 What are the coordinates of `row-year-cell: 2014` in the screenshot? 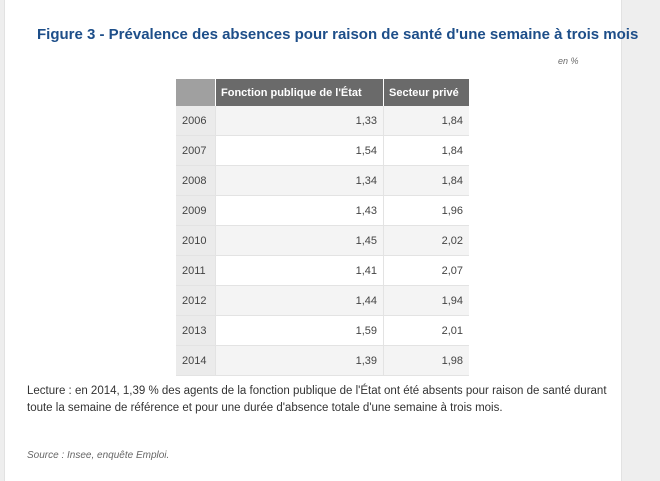 It's located at (196, 360).